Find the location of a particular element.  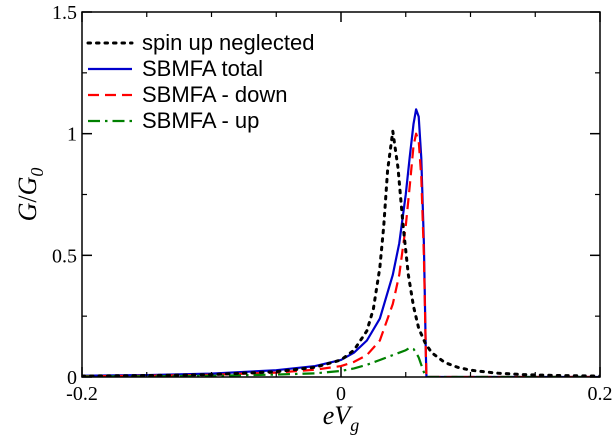

y-tick-label: 0.5 is located at coordinates (64, 256).